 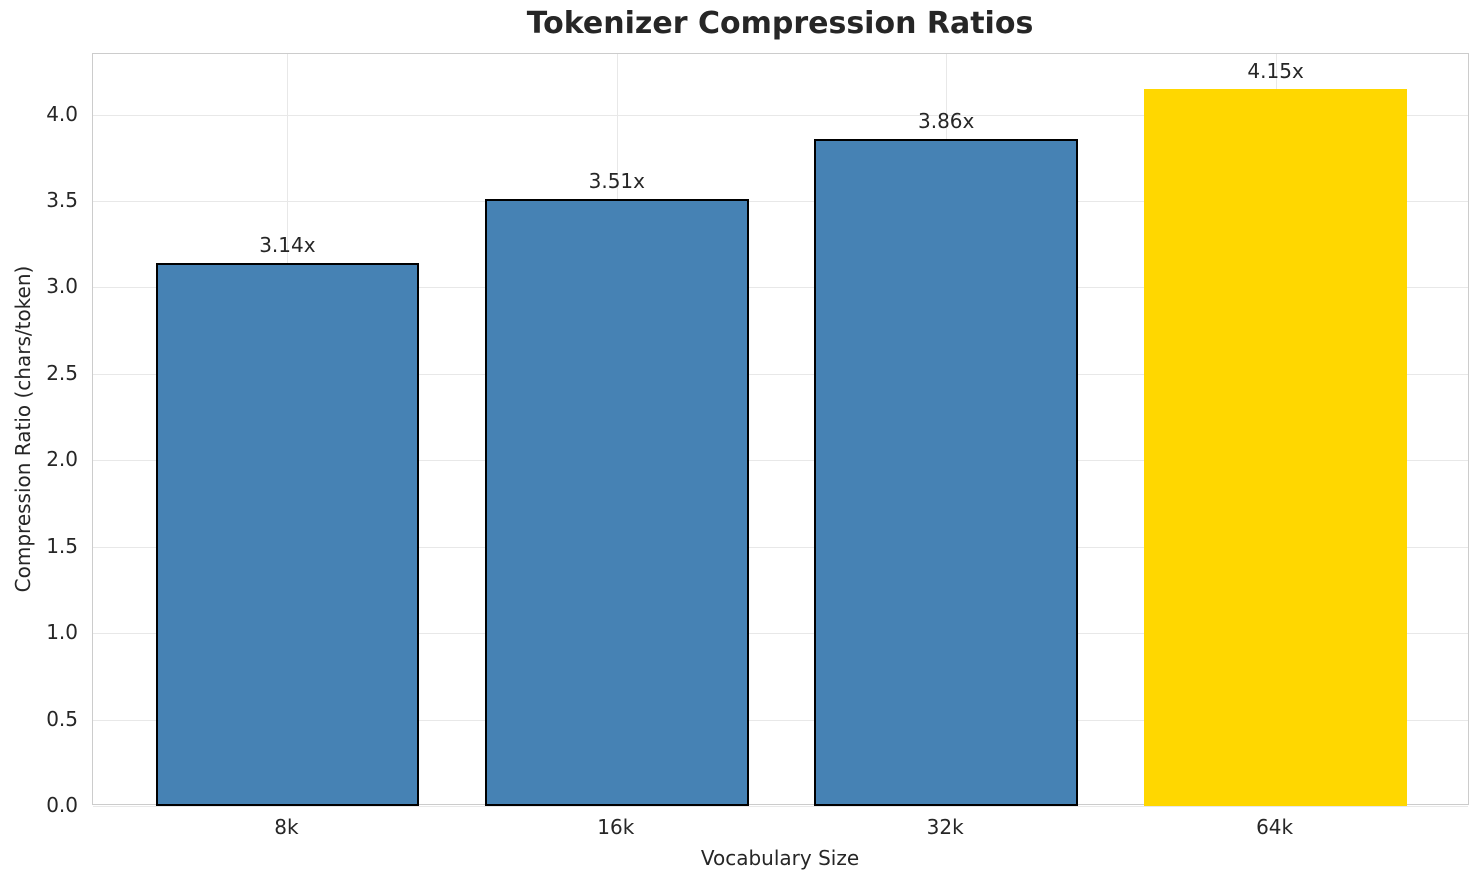 What do you see at coordinates (780, 858) in the screenshot?
I see `x-axis-label: Vocabulary Size` at bounding box center [780, 858].